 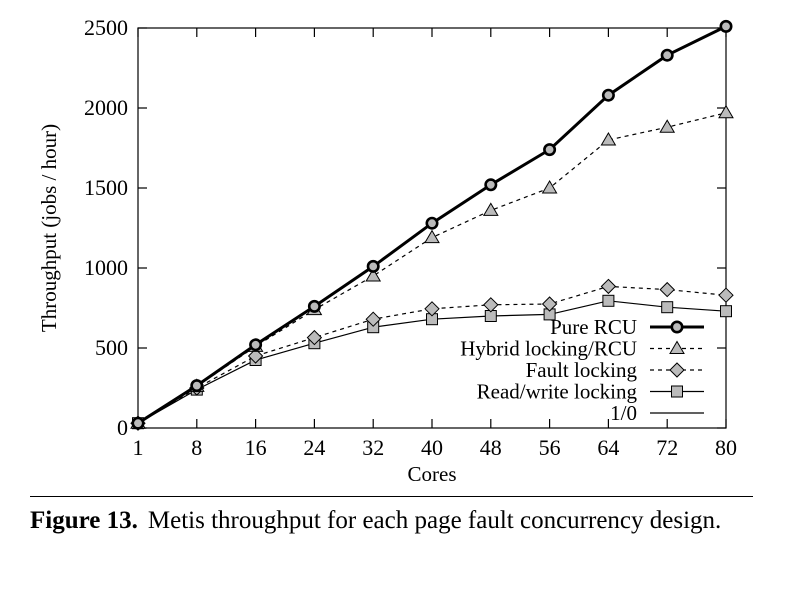 I want to click on legend-entry-pure-rcu: Pure RCU, so click(x=627, y=327).